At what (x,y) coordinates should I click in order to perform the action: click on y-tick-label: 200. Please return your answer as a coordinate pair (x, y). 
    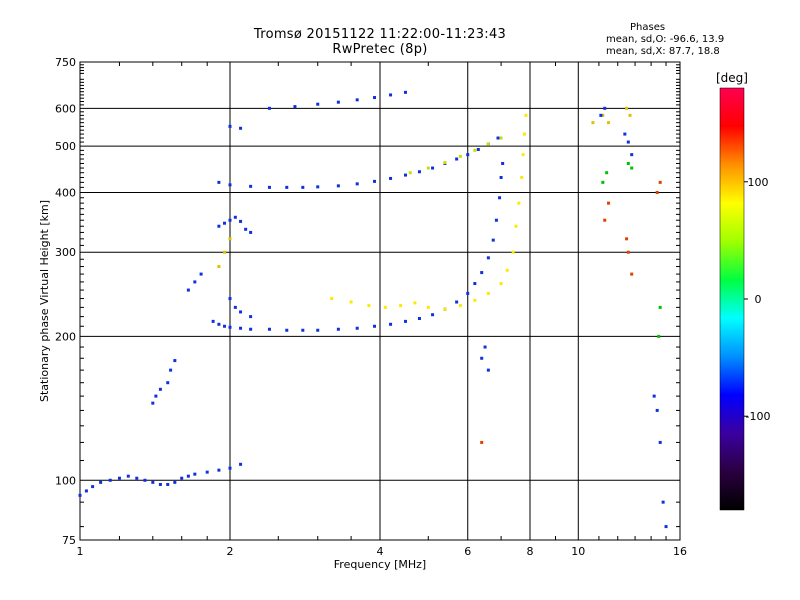
    Looking at the image, I should click on (65, 336).